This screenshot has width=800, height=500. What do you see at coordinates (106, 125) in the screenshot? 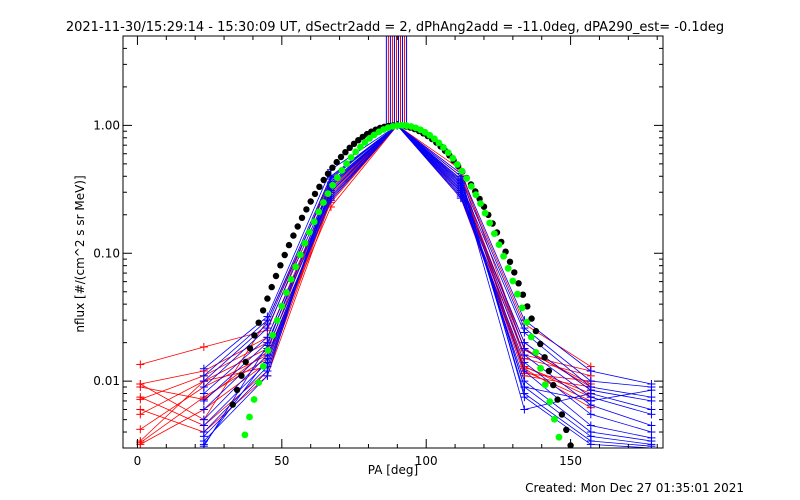
I see `y-tick-label: 1.00` at bounding box center [106, 125].